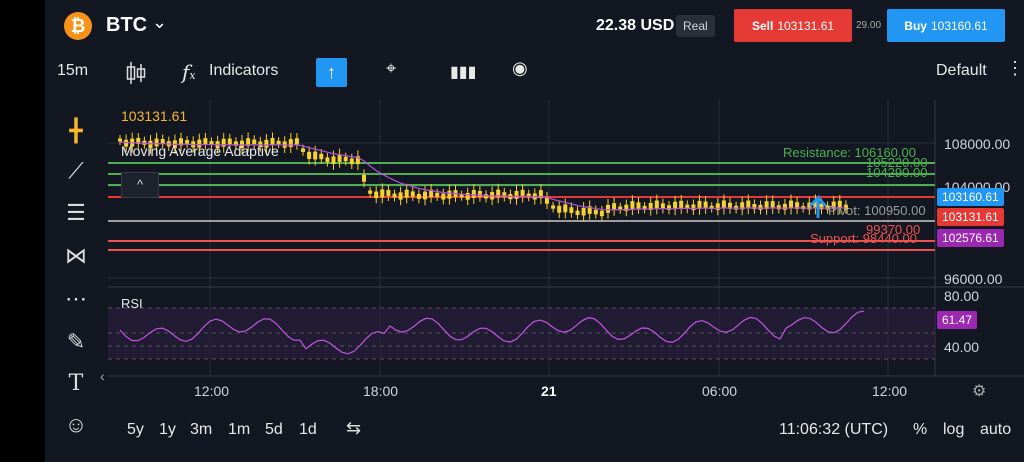 This screenshot has width=1024, height=462. Describe the element at coordinates (76, 130) in the screenshot. I see `crosshair-icon: ╋` at that location.